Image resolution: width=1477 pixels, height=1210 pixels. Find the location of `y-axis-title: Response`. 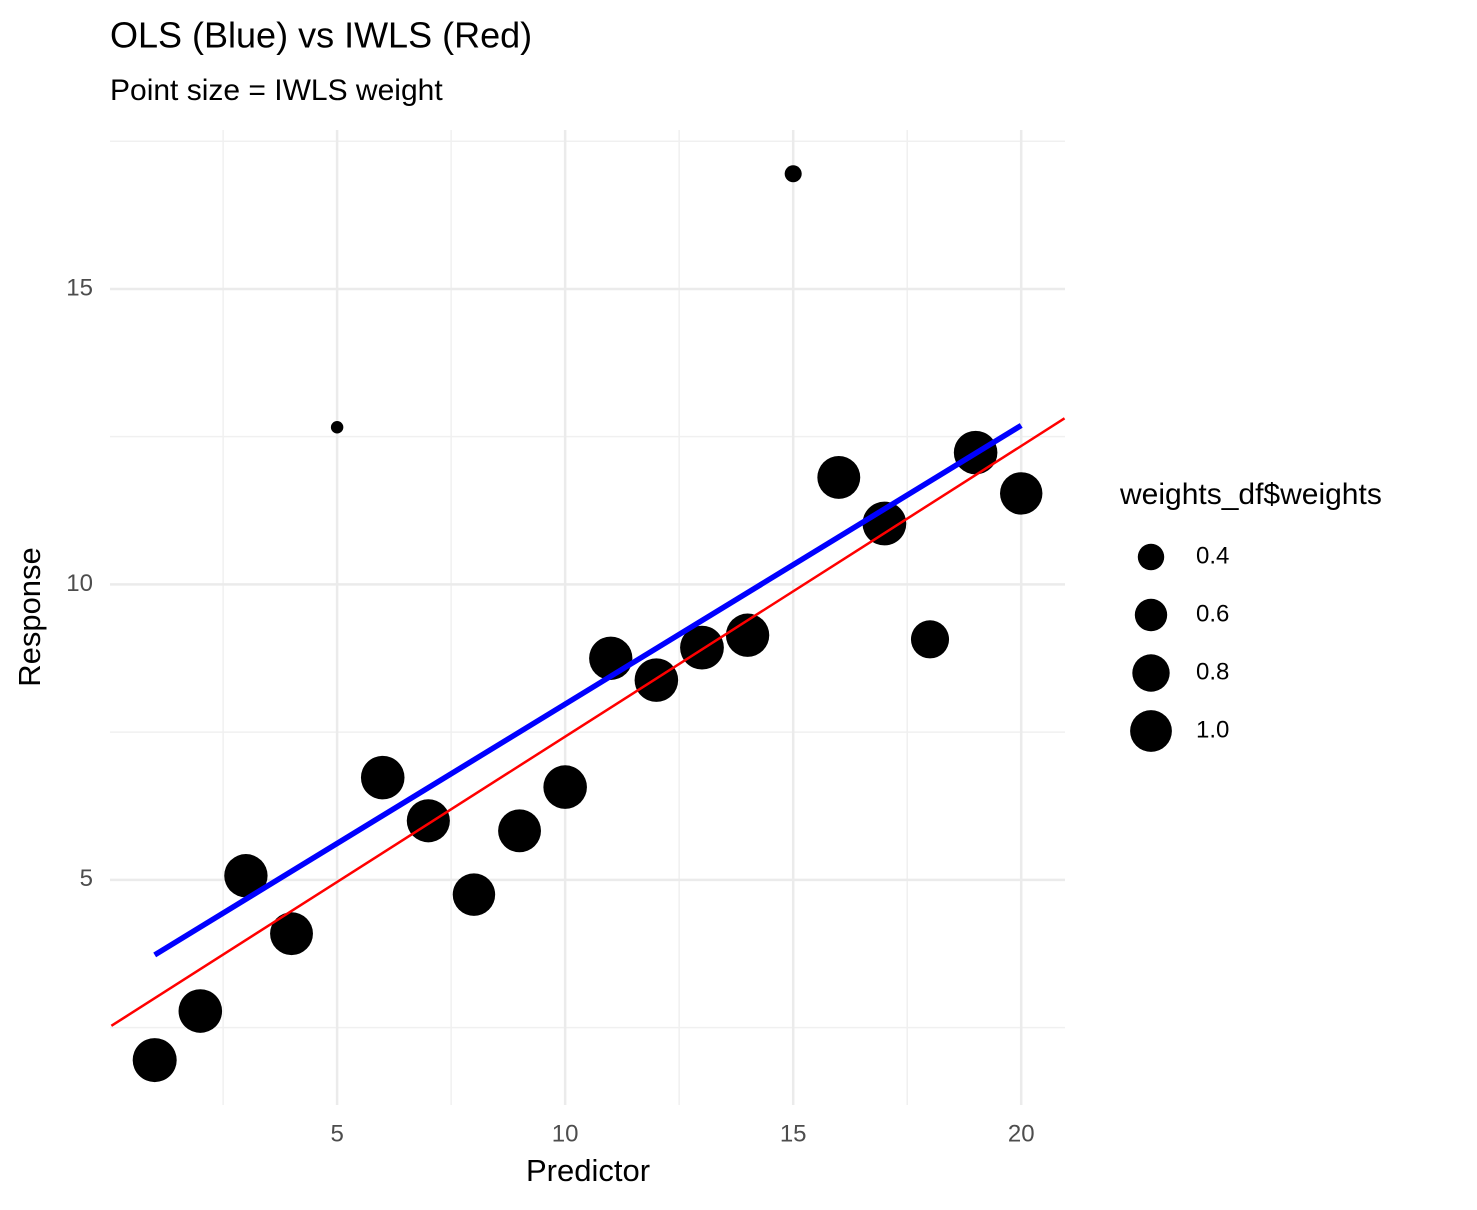

y-axis-title: Response is located at coordinates (29, 617).